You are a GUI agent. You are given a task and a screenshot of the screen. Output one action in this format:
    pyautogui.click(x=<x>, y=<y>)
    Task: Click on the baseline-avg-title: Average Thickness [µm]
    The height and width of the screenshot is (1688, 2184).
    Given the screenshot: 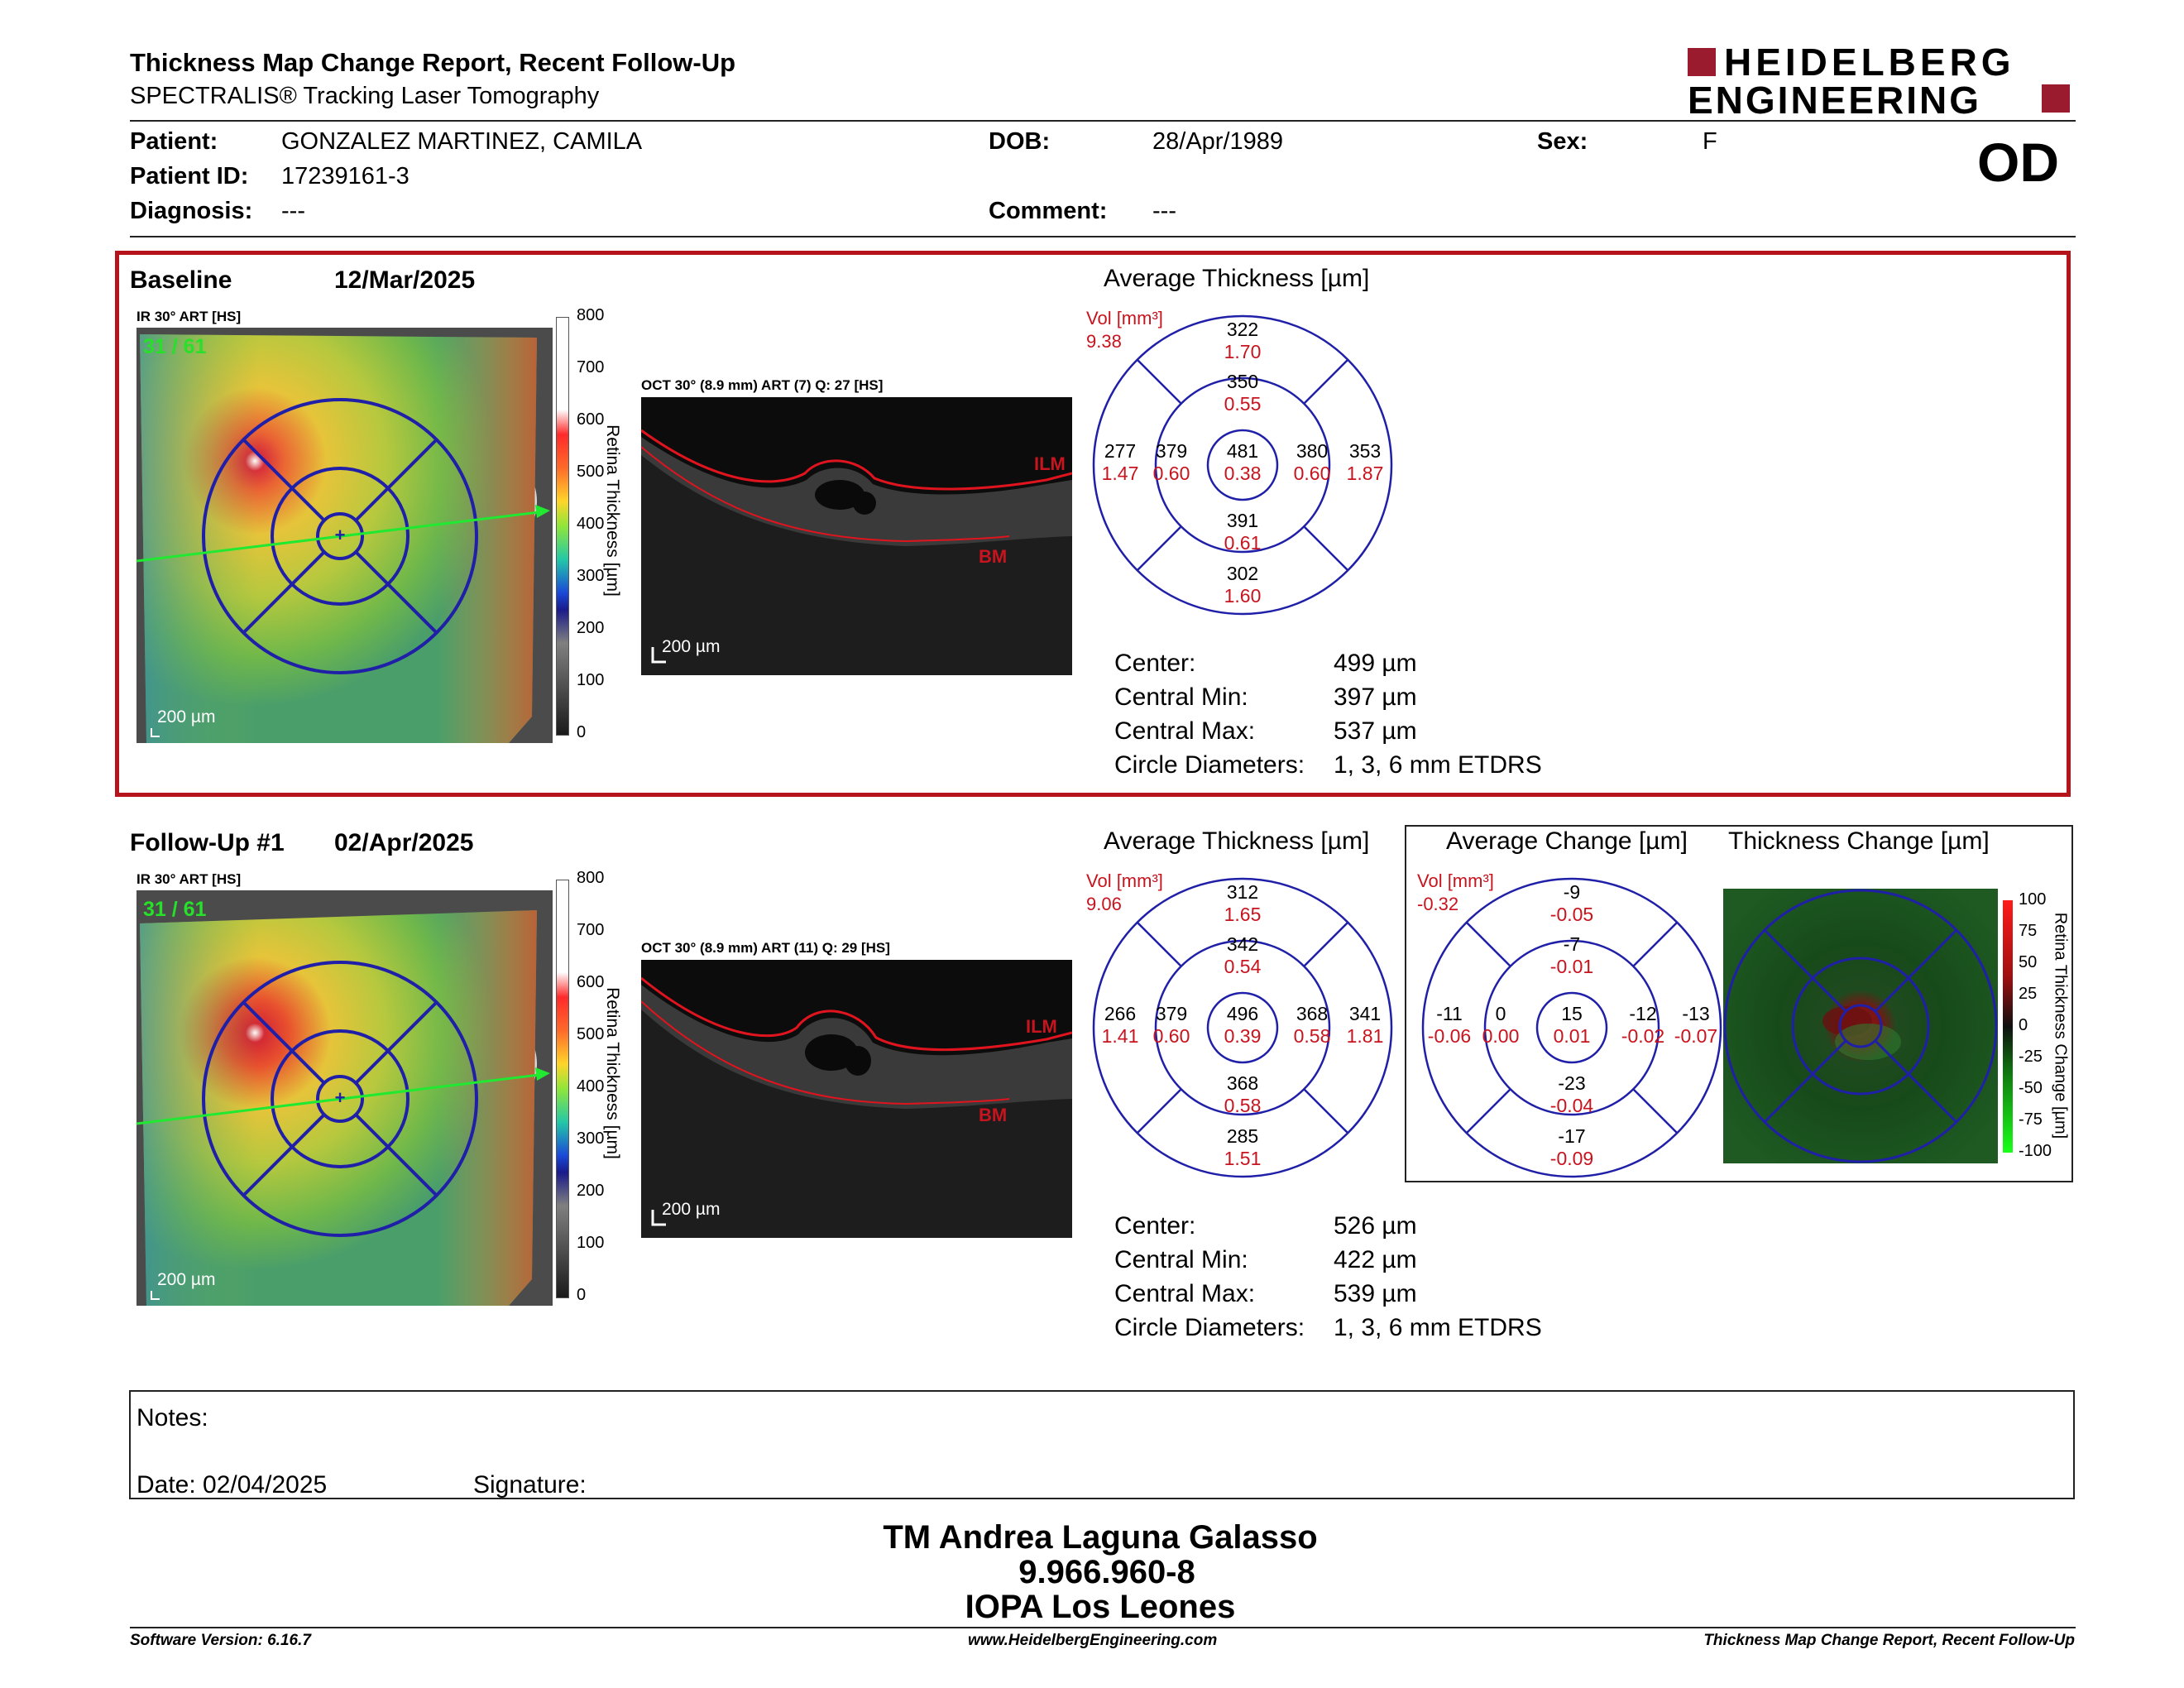 What is the action you would take?
    pyautogui.click(x=1237, y=278)
    